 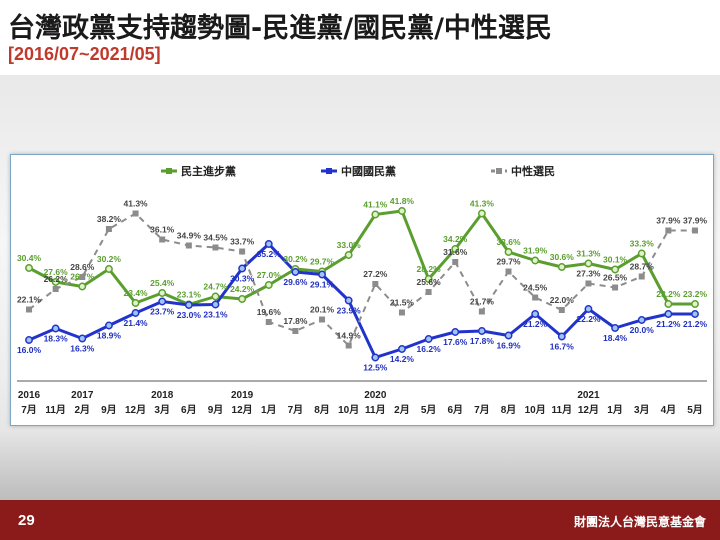 What do you see at coordinates (82, 395) in the screenshot?
I see `x-year-label: 2017` at bounding box center [82, 395].